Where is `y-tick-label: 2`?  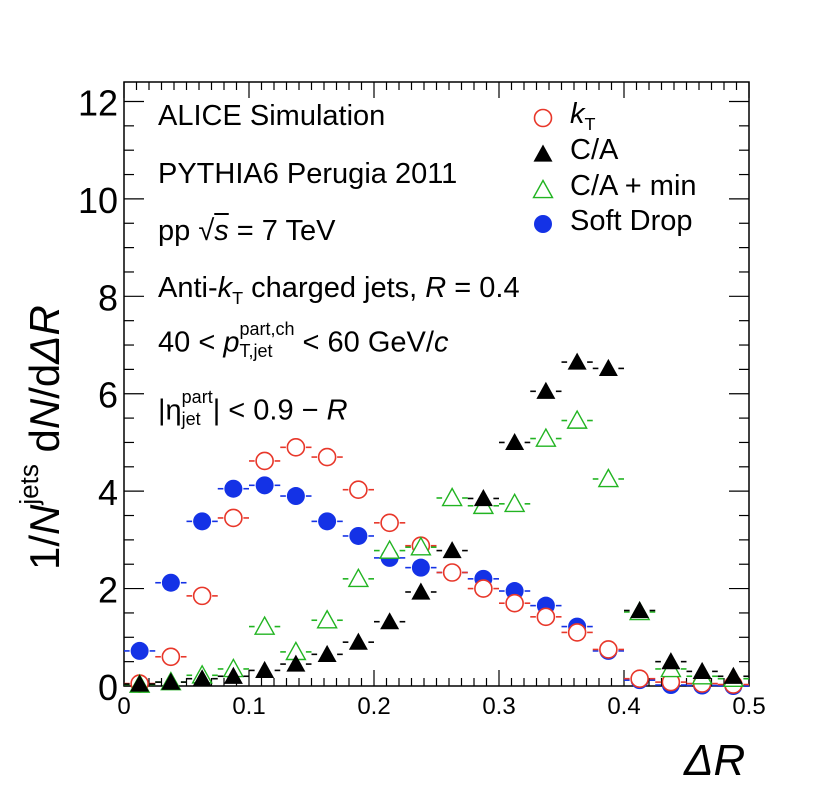
y-tick-label: 2 is located at coordinates (108, 590).